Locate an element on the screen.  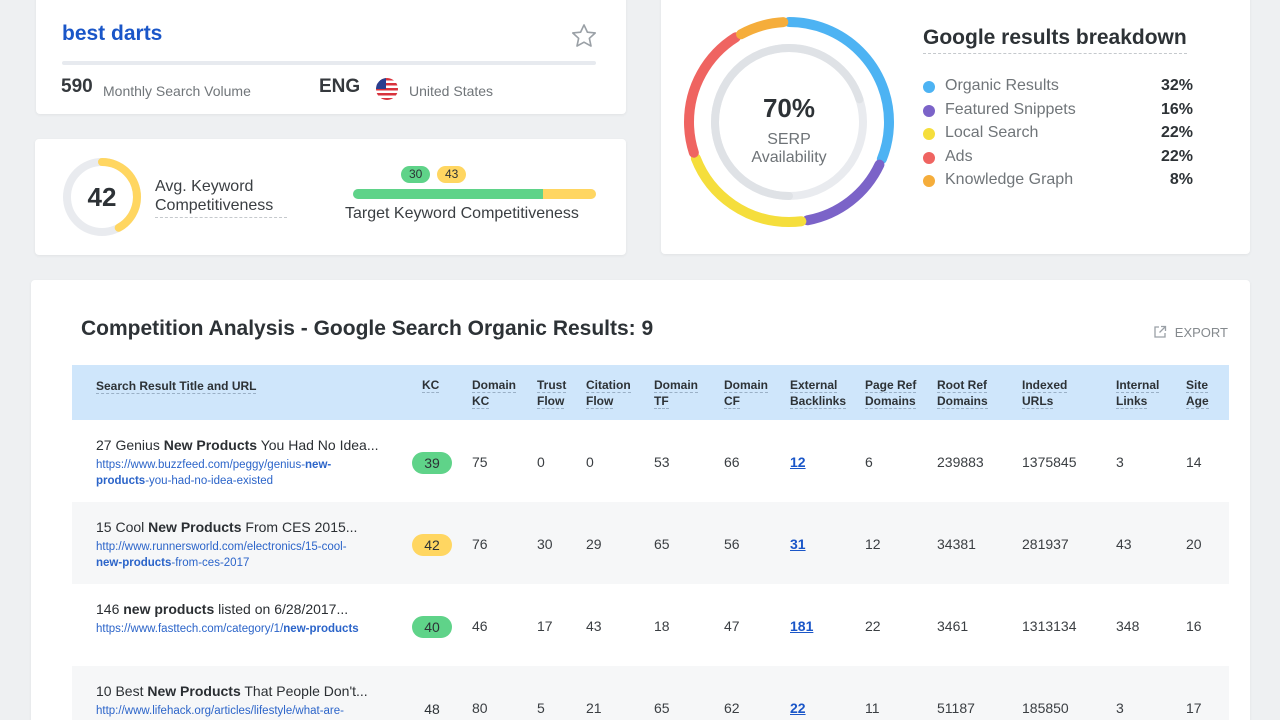
divider is located at coordinates (329, 63).